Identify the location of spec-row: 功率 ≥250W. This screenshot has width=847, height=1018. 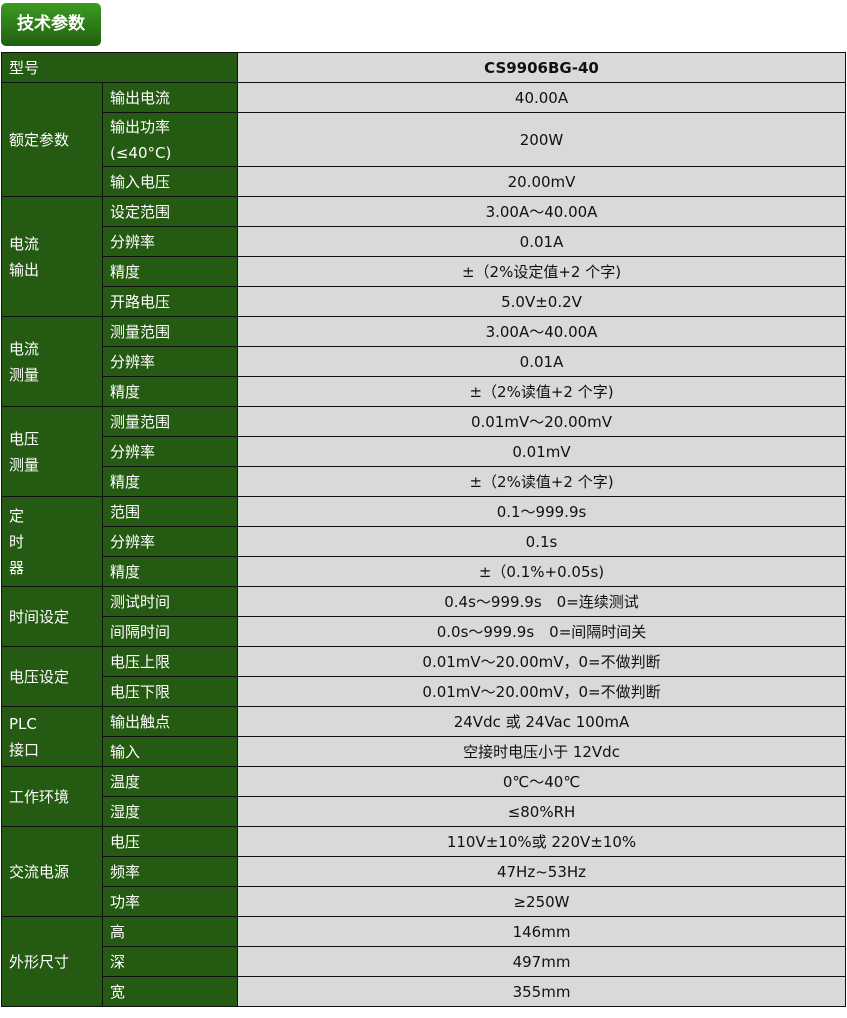
(424, 901).